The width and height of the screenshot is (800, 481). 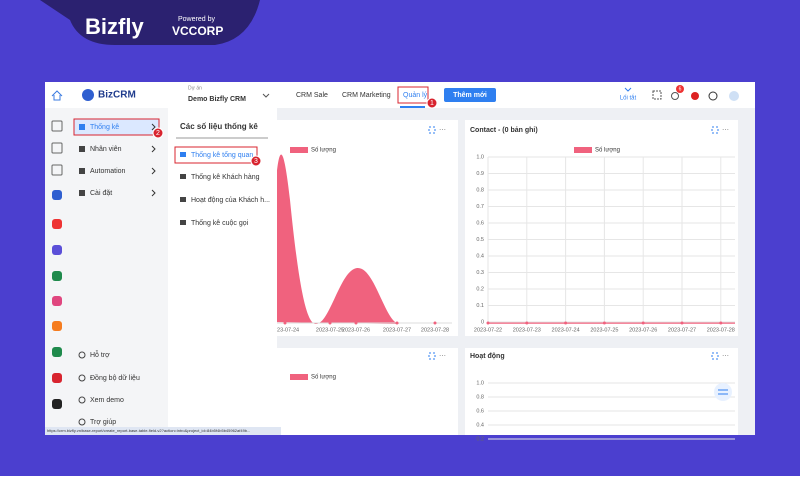 What do you see at coordinates (607, 151) in the screenshot?
I see `legend-label: Số lượng` at bounding box center [607, 151].